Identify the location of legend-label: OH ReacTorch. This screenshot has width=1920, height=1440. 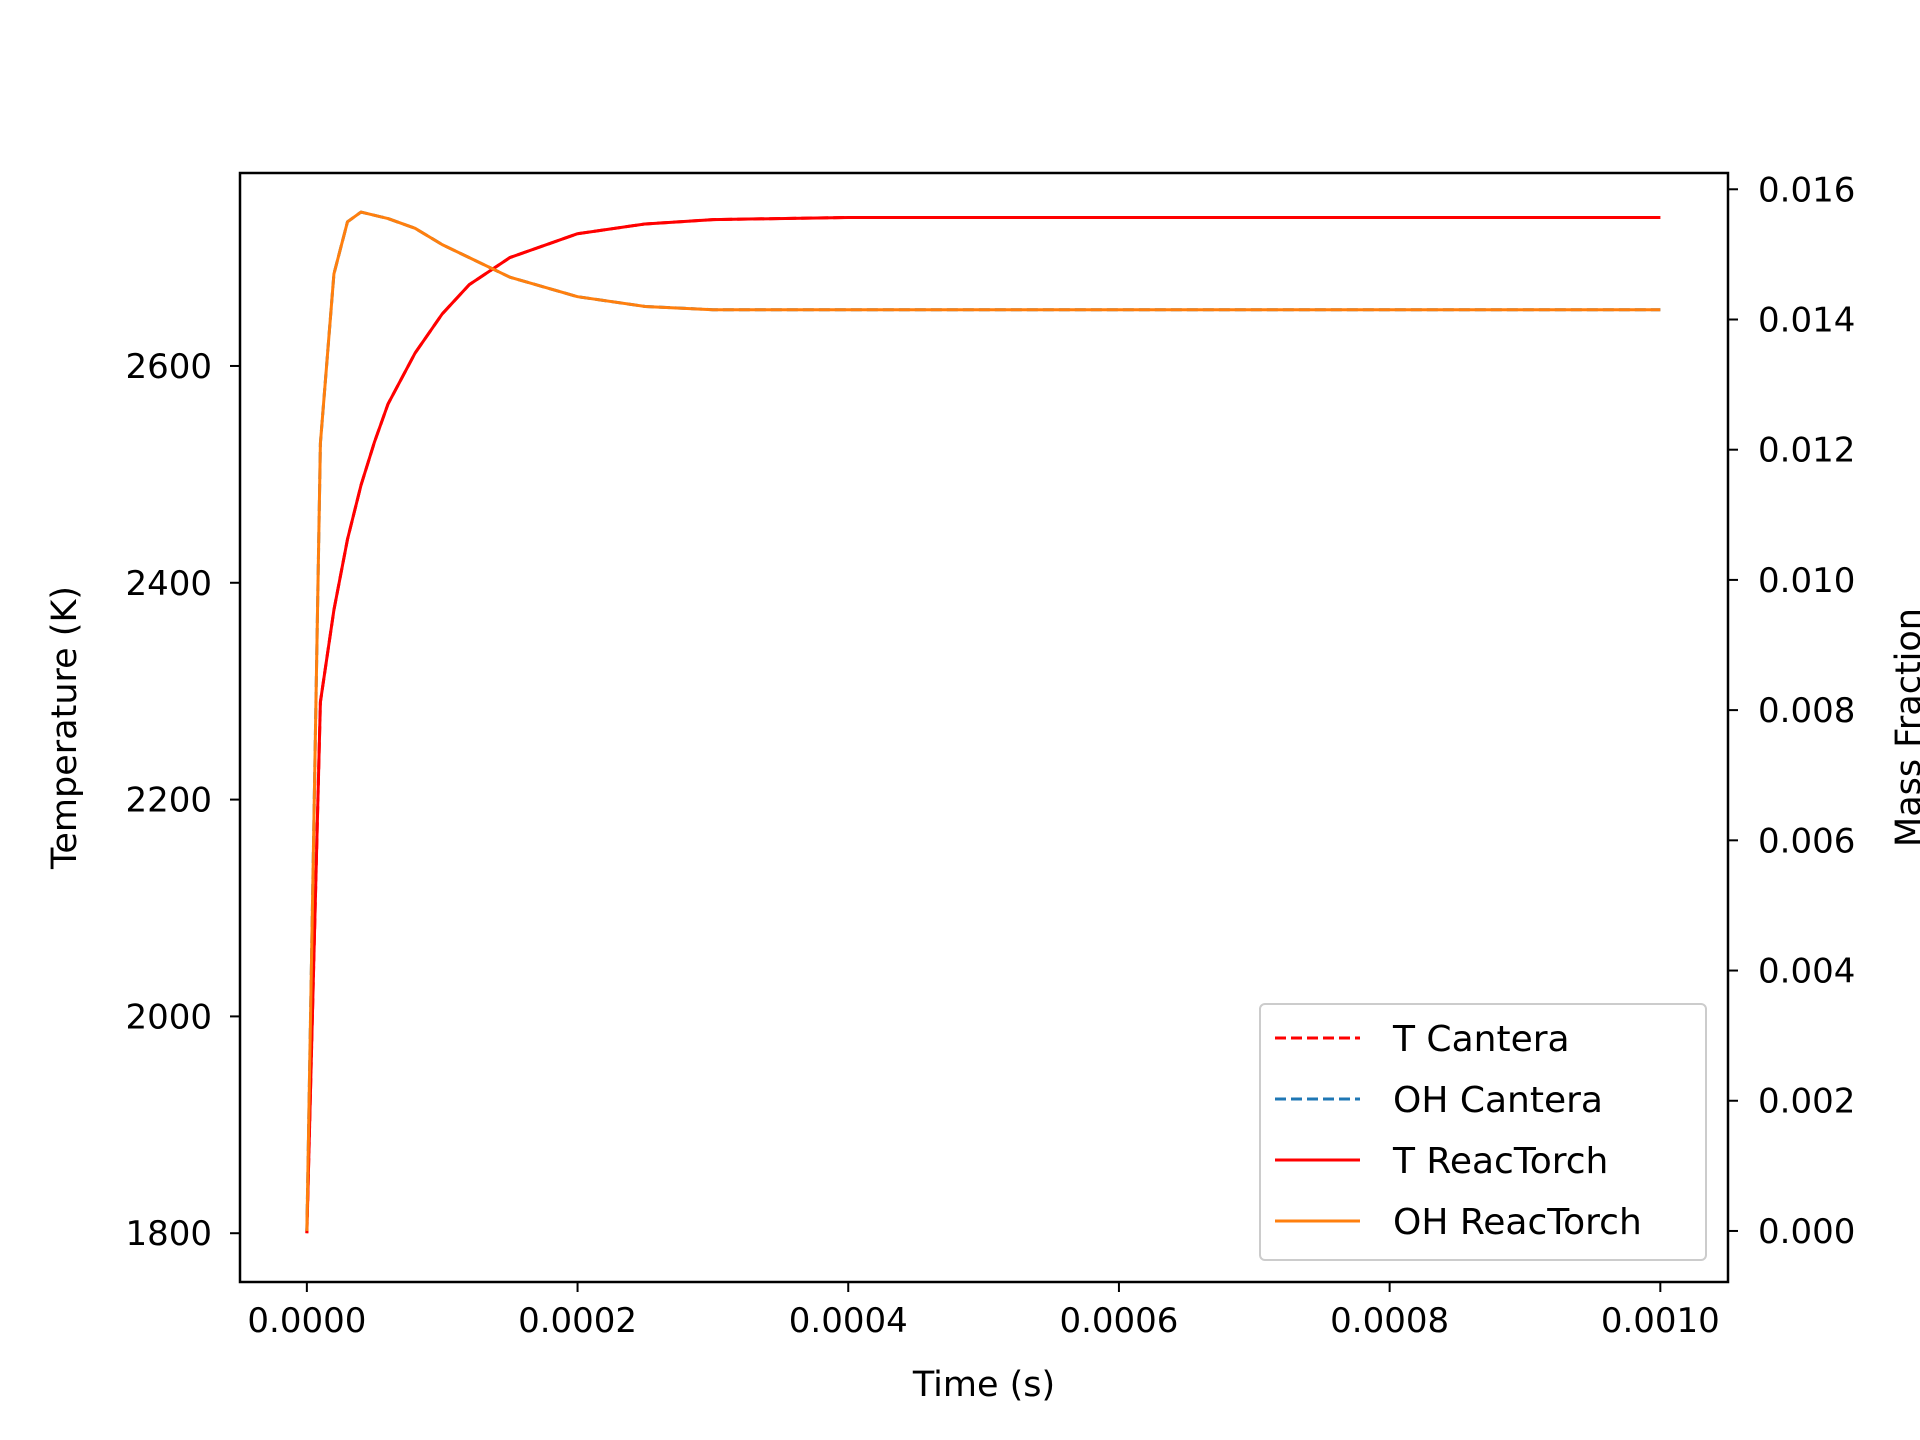
(1517, 1222).